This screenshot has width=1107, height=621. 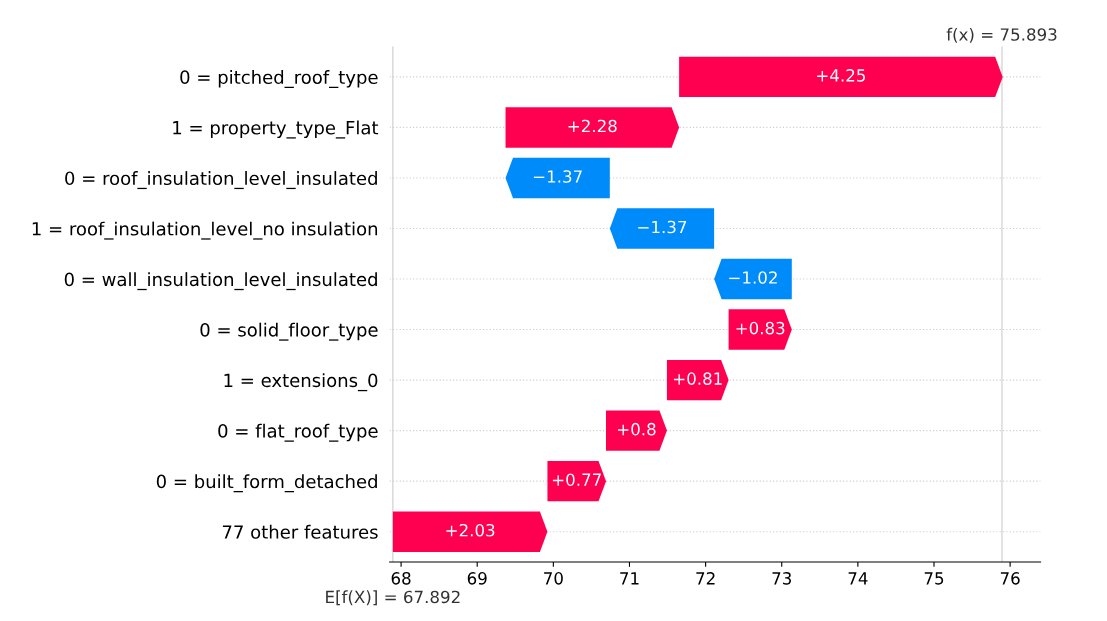 I want to click on data-label: +0.8, so click(x=637, y=429).